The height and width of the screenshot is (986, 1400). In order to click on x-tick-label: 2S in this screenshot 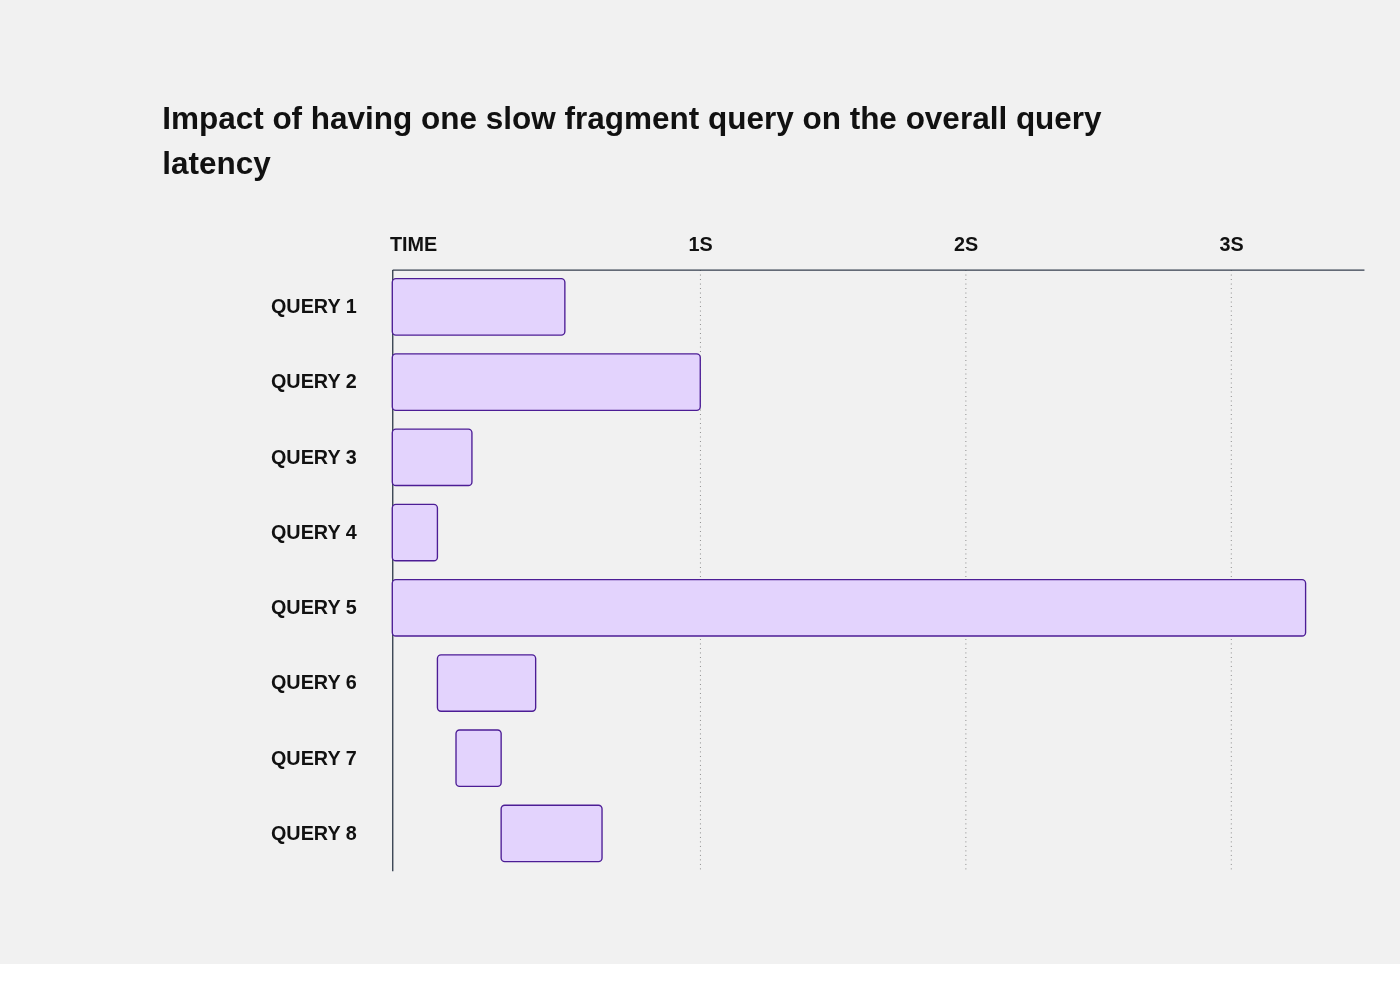, I will do `click(966, 244)`.